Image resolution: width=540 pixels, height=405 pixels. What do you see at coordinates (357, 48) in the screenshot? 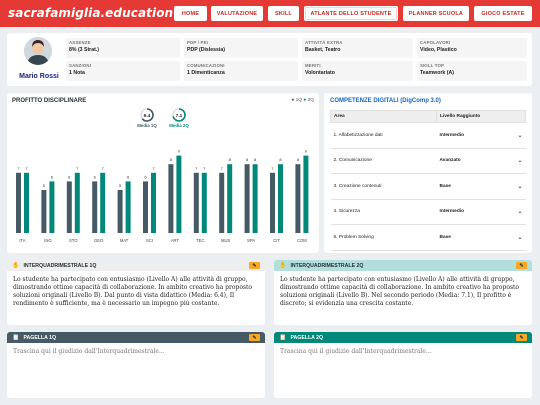
I see `info-attivita-extra: ATTIVITÀ EXTRA Basket, Teatro` at bounding box center [357, 48].